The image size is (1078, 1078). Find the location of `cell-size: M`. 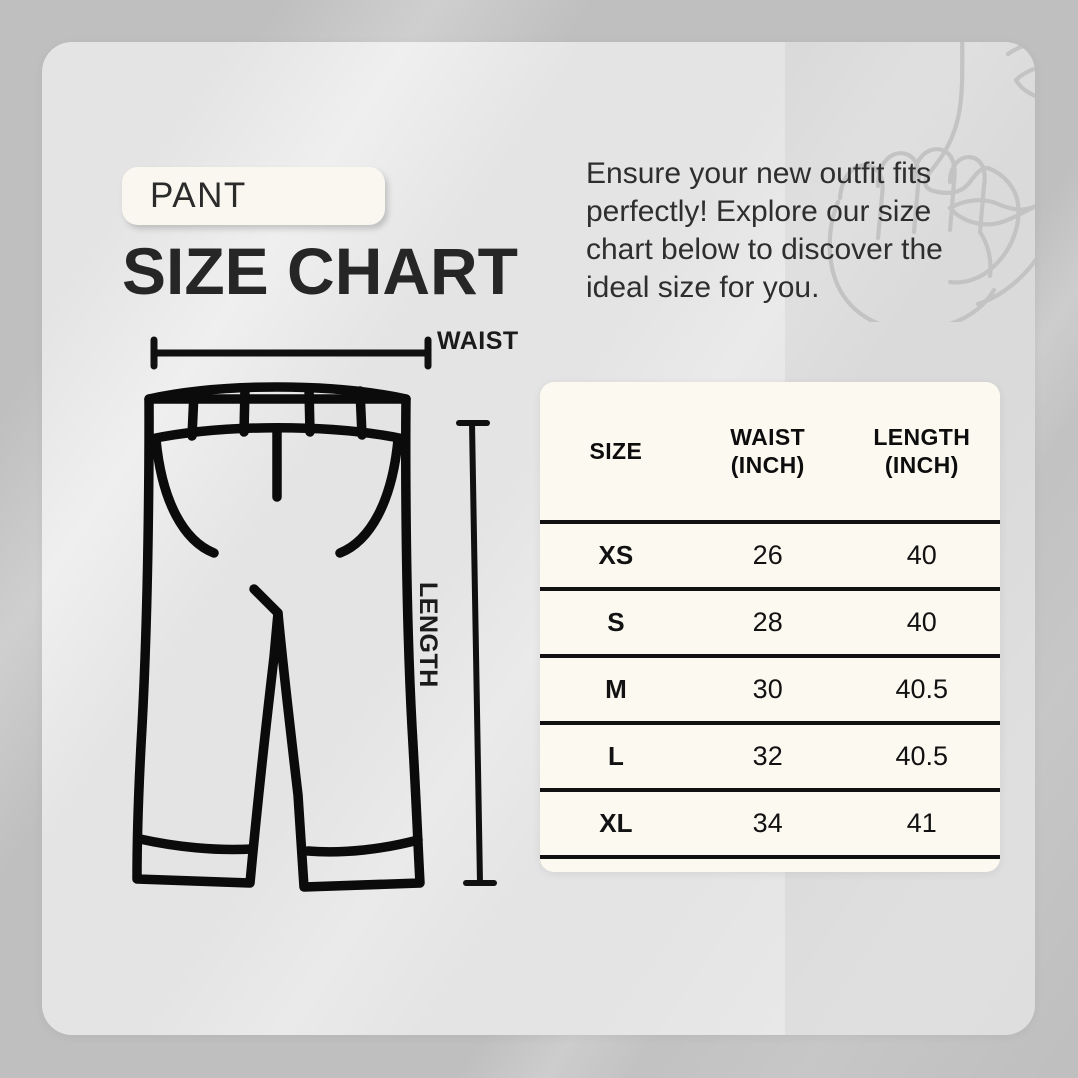

cell-size: M is located at coordinates (616, 690).